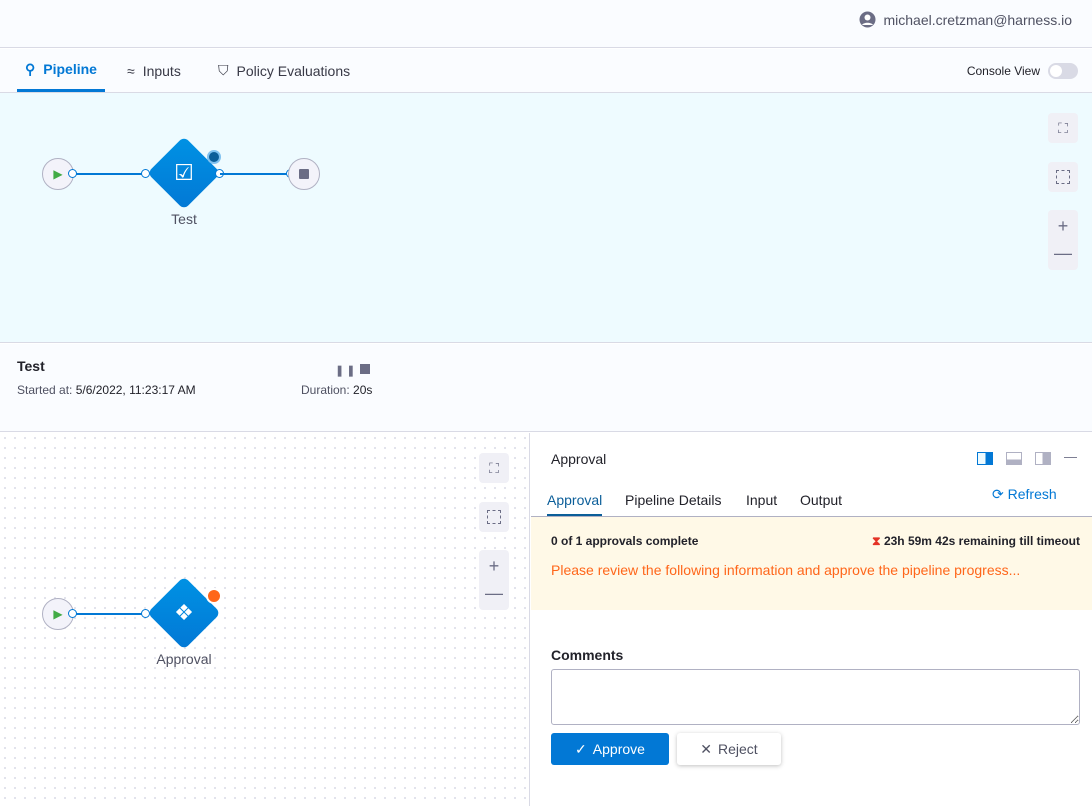  What do you see at coordinates (214, 596) in the screenshot?
I see `waiting-status-icon` at bounding box center [214, 596].